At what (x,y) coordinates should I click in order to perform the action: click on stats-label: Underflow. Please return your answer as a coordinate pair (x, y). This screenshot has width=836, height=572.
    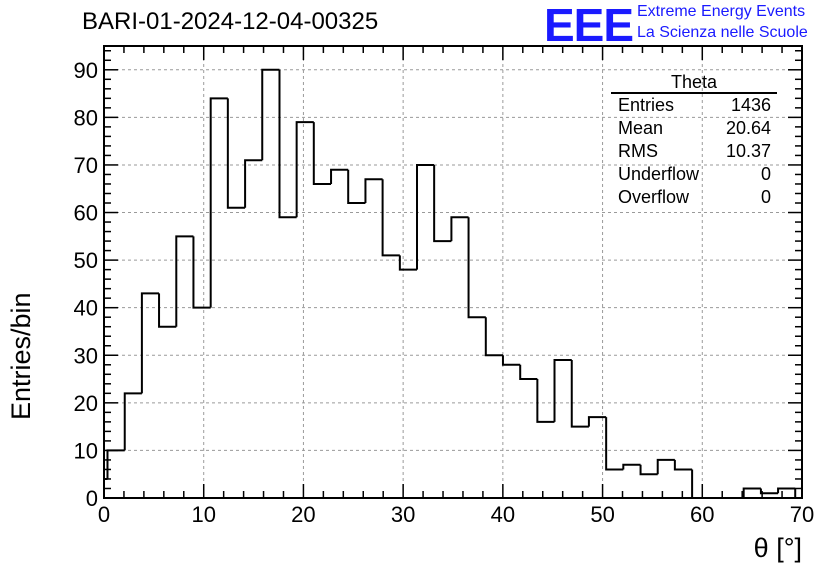
    Looking at the image, I should click on (659, 174).